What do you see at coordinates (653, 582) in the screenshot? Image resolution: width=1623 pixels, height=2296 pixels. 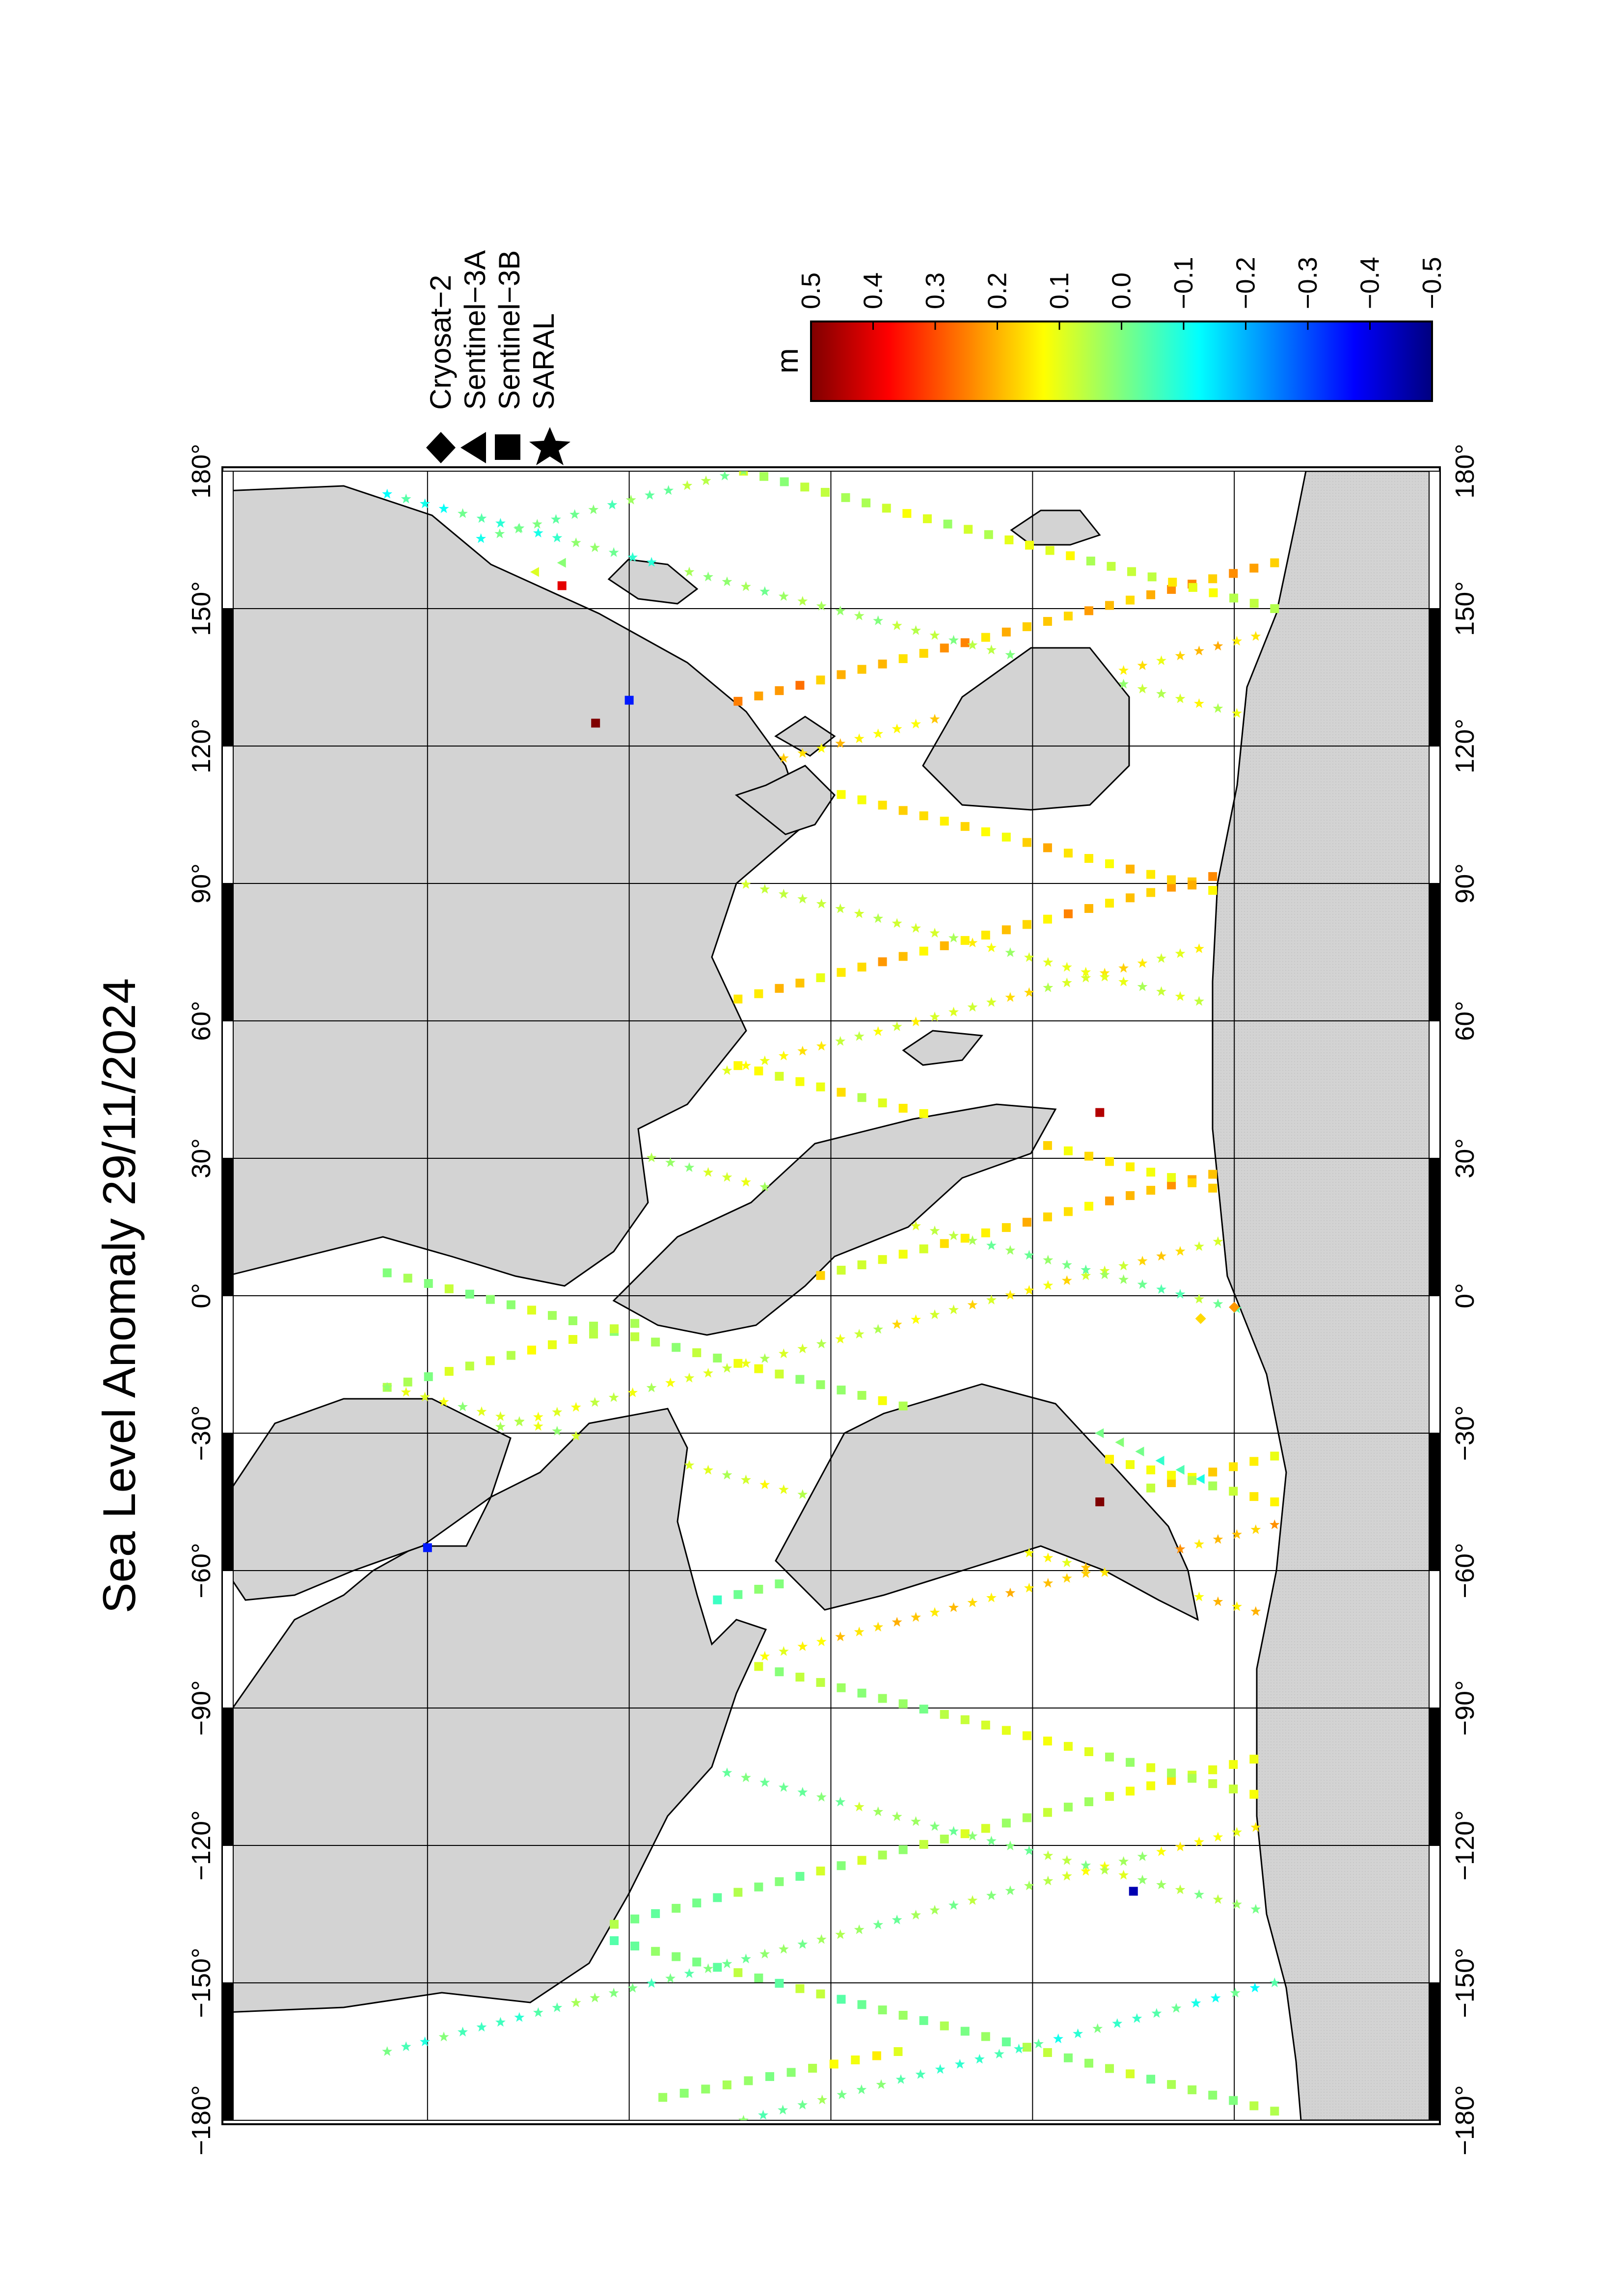 I see `japan-islands` at bounding box center [653, 582].